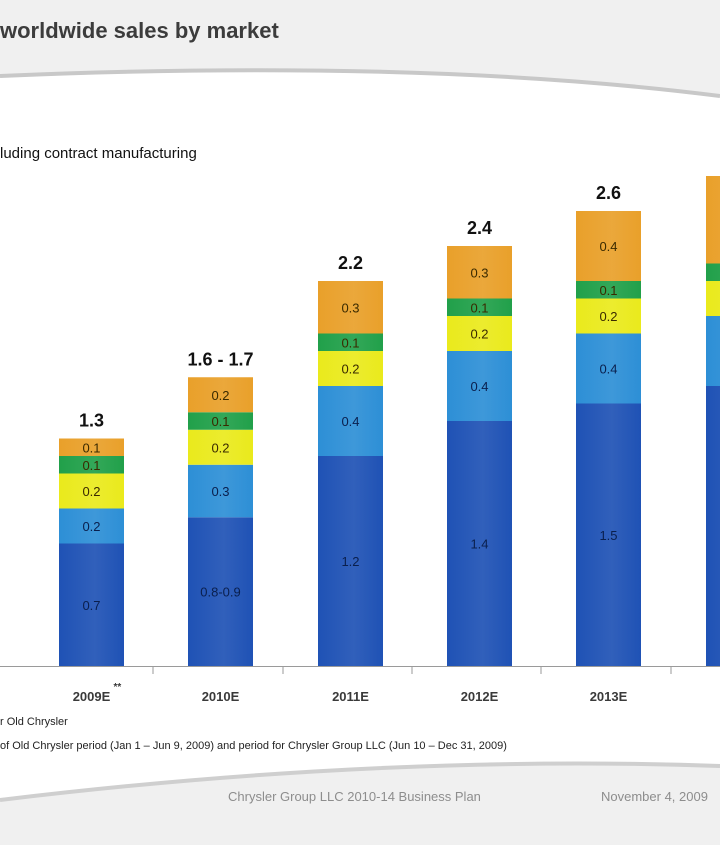  What do you see at coordinates (221, 696) in the screenshot?
I see `x-tick-label: 2010E` at bounding box center [221, 696].